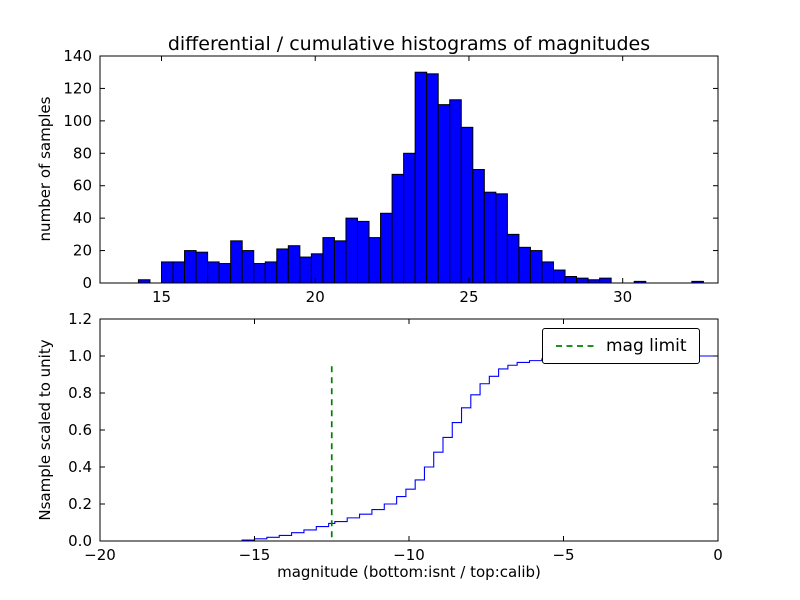  Describe the element at coordinates (82, 153) in the screenshot. I see `y-tick-label: 80` at that location.